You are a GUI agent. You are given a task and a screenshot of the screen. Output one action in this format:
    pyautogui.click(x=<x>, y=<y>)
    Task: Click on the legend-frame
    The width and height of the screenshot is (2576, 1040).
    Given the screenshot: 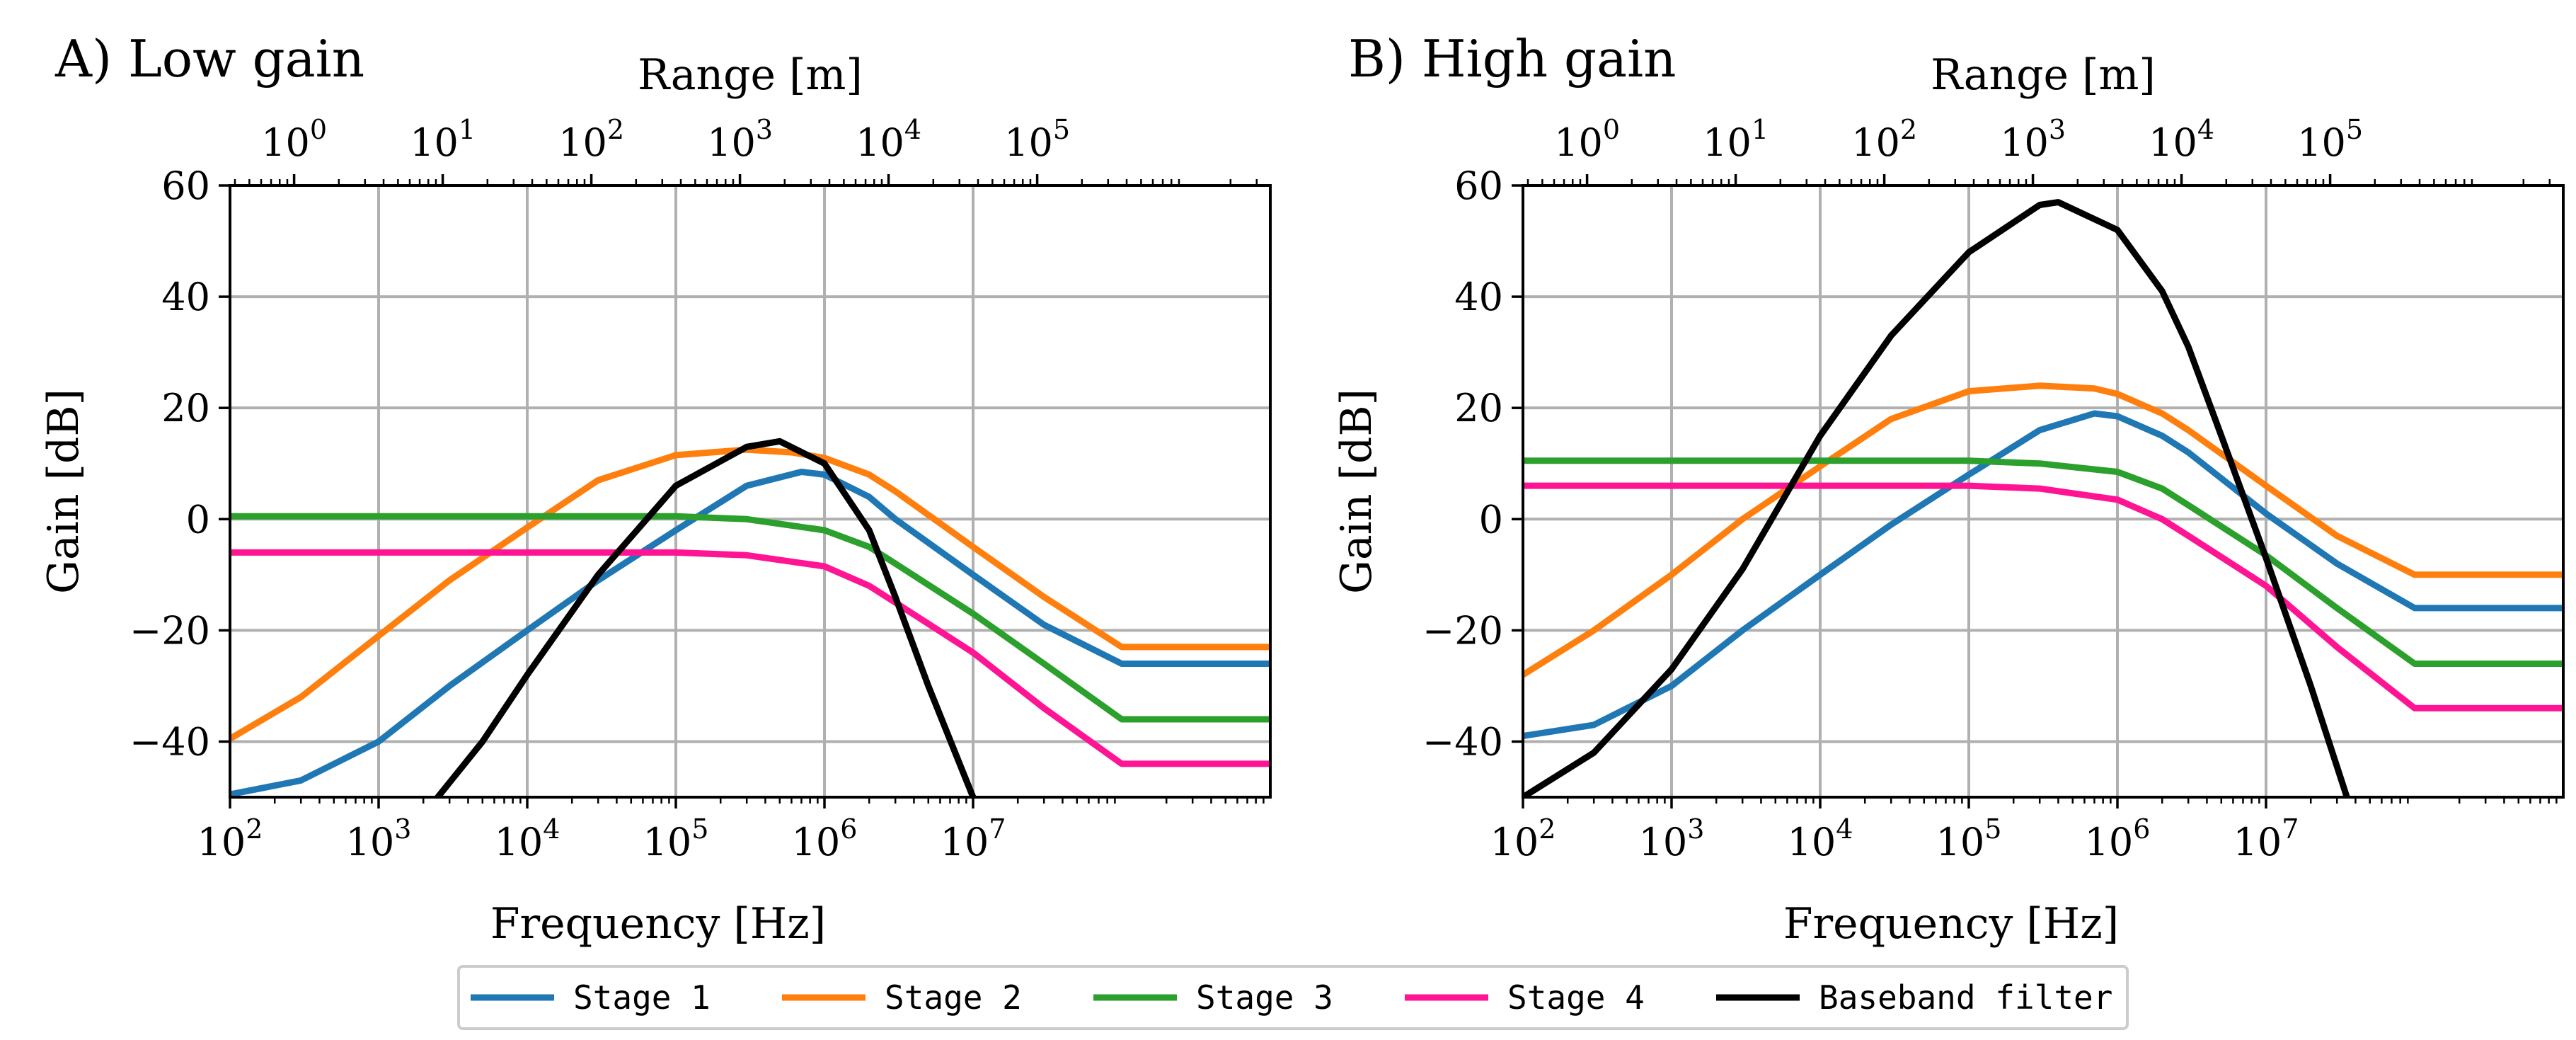 What is the action you would take?
    pyautogui.click(x=1293, y=997)
    